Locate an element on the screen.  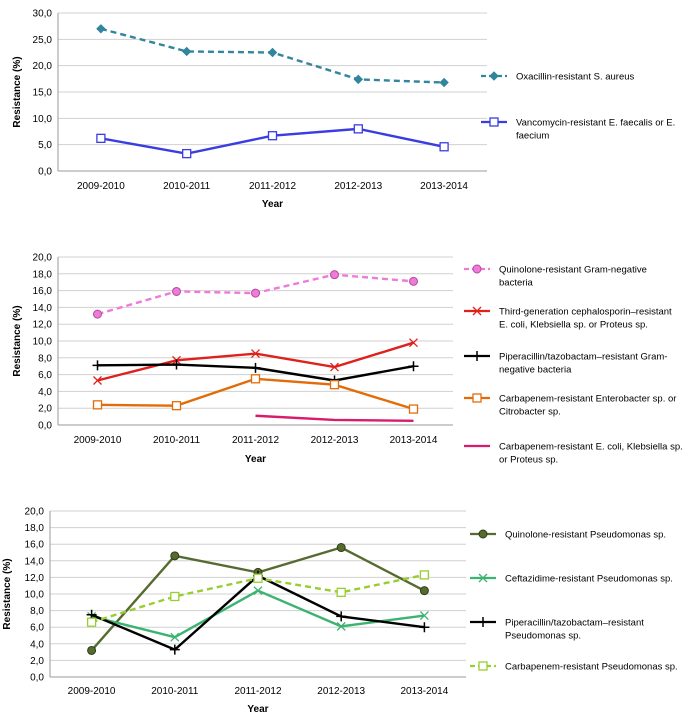
chart1-y-tick-label: 0,0 is located at coordinates (45, 172).